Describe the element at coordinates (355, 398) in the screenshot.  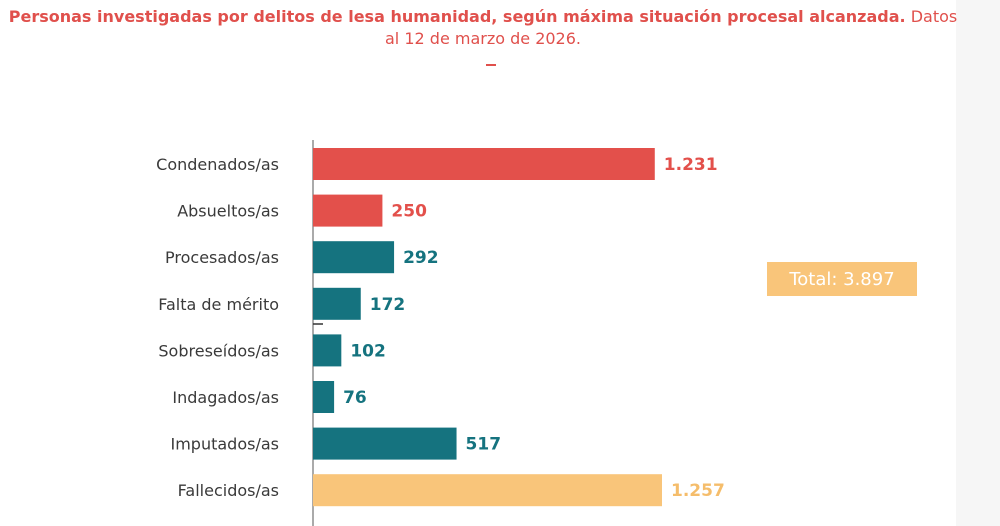
I see `value-label: 76` at that location.